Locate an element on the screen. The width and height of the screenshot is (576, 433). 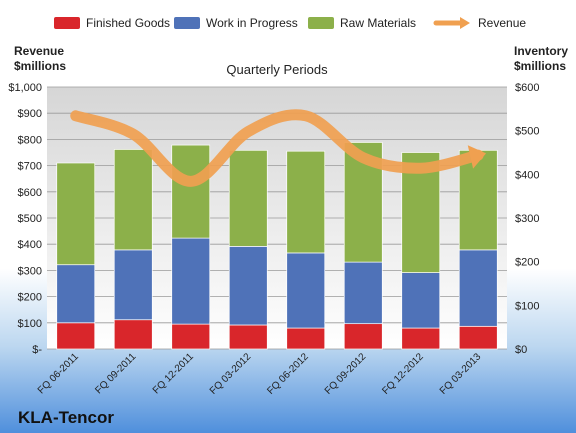
right-axis-tick-label: $100 is located at coordinates (527, 306).